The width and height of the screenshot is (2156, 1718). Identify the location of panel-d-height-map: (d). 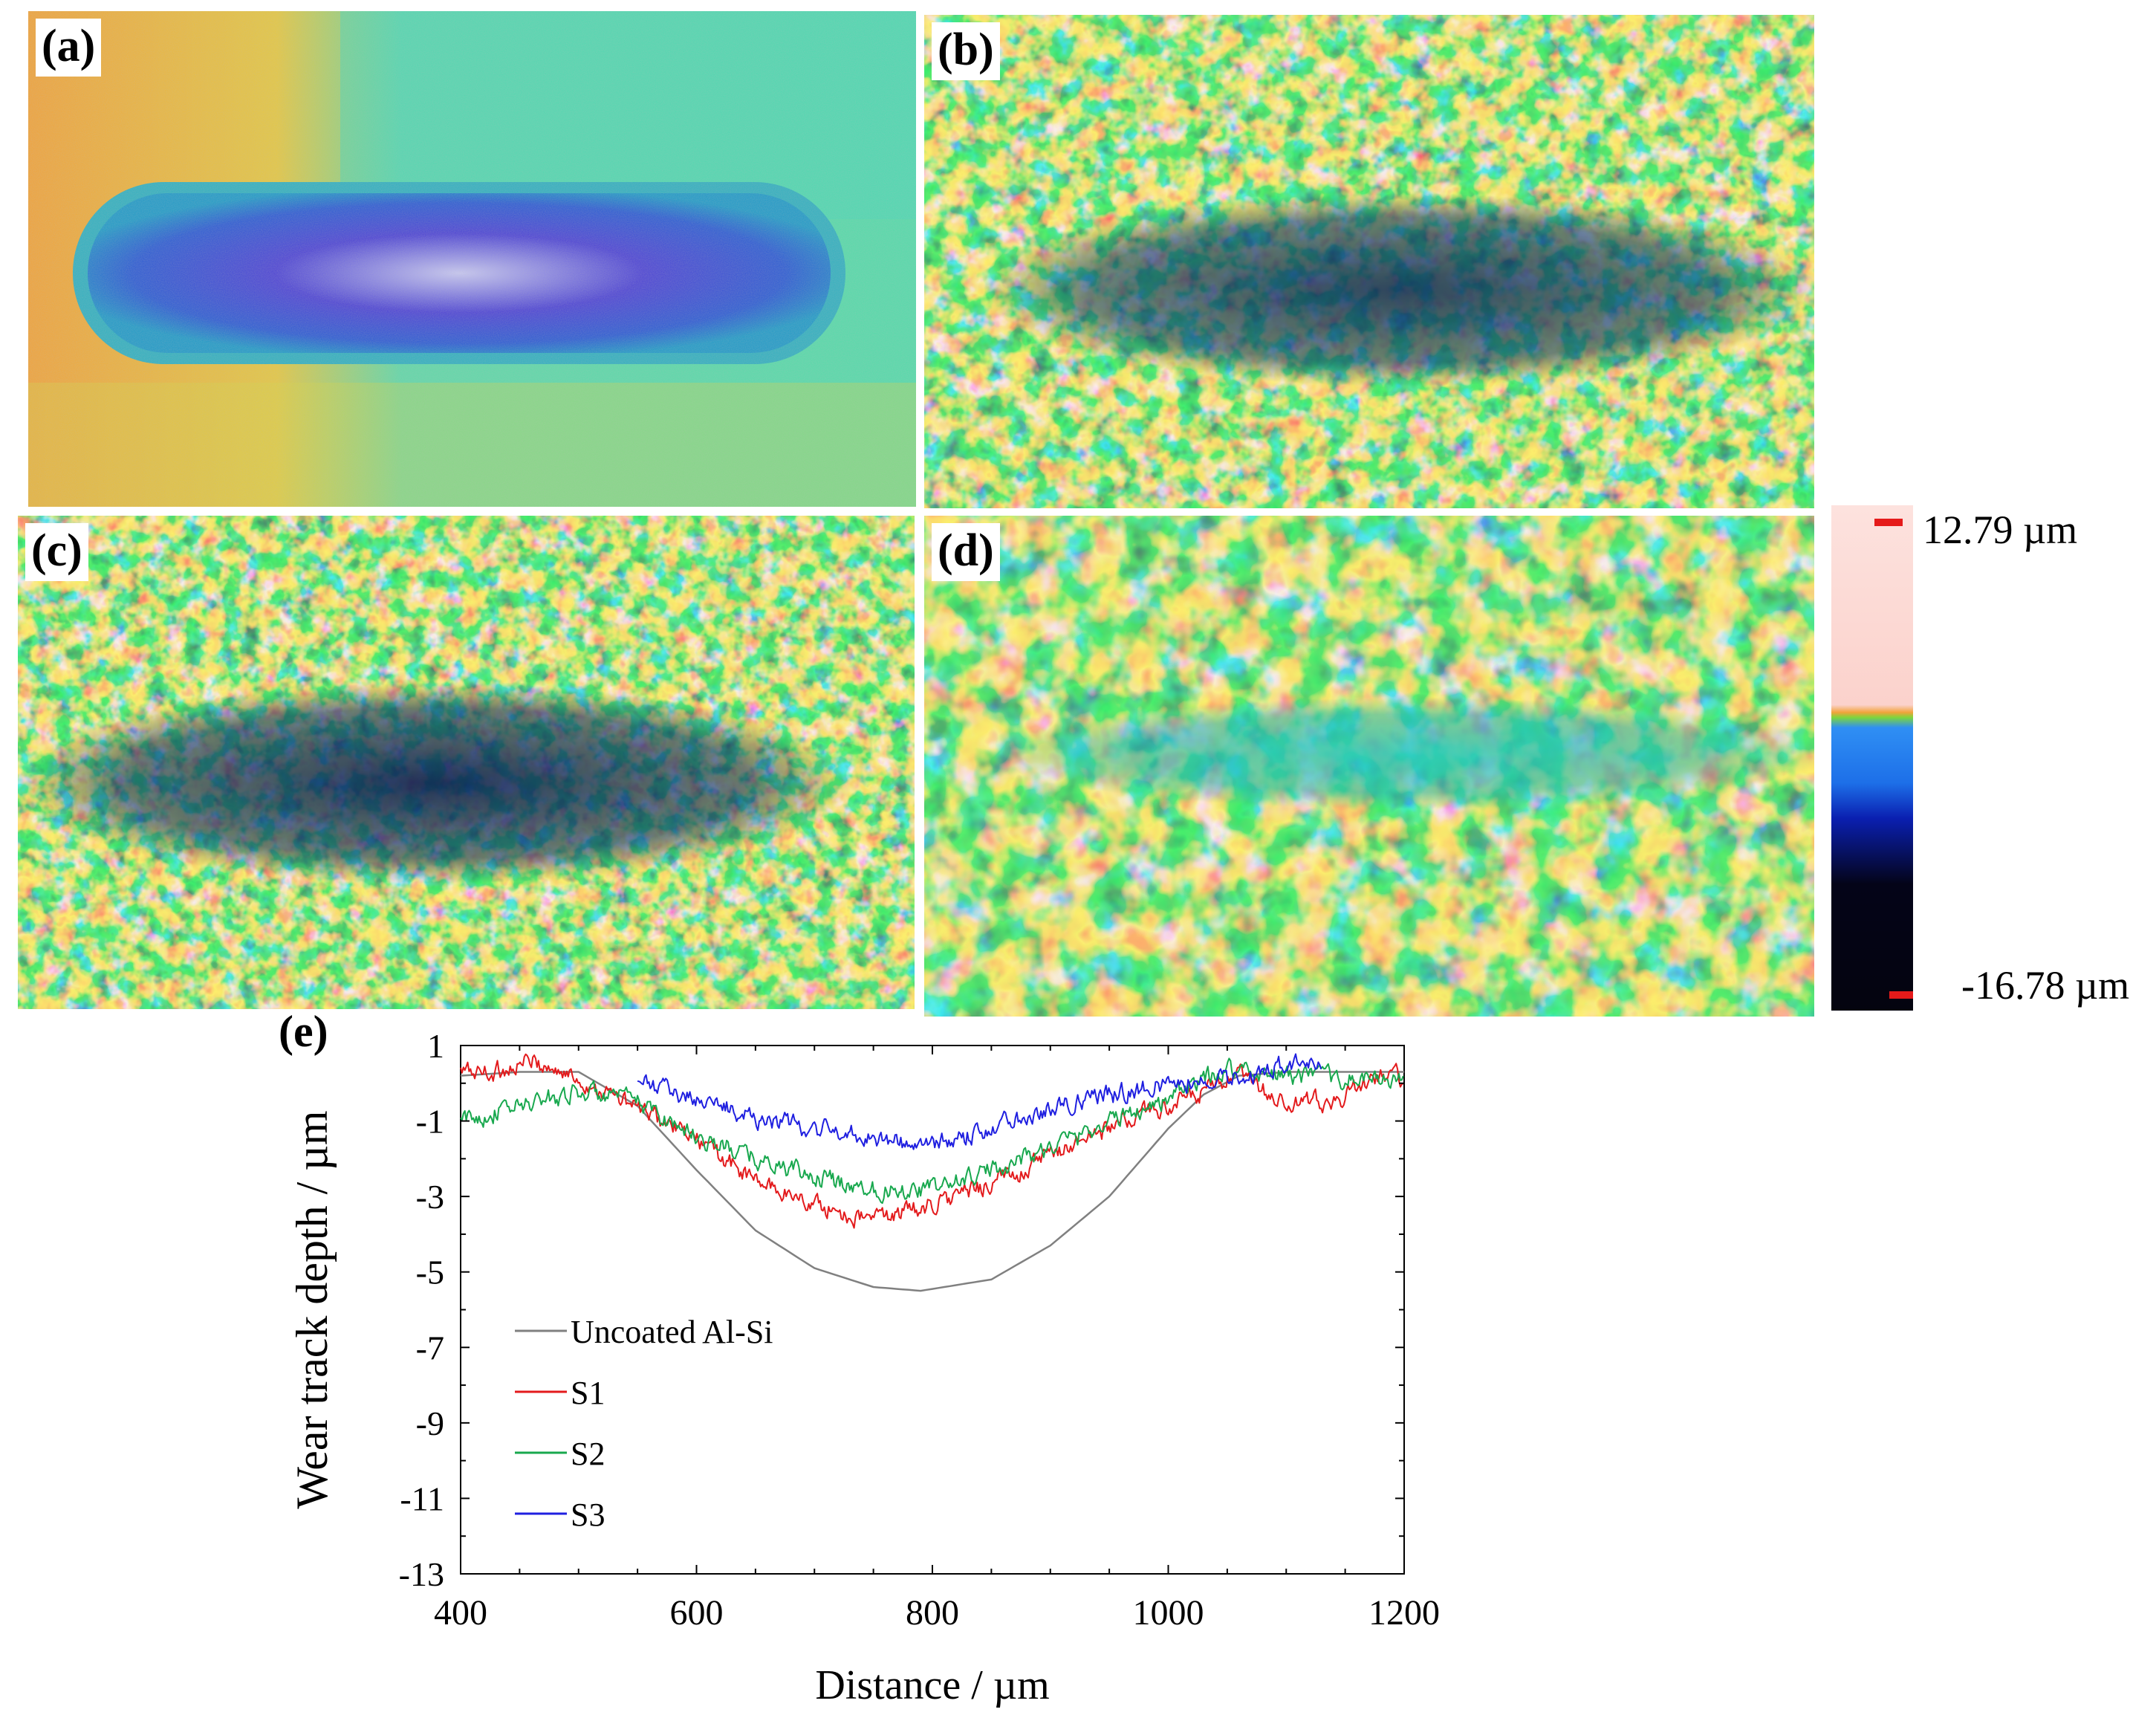
(1369, 767).